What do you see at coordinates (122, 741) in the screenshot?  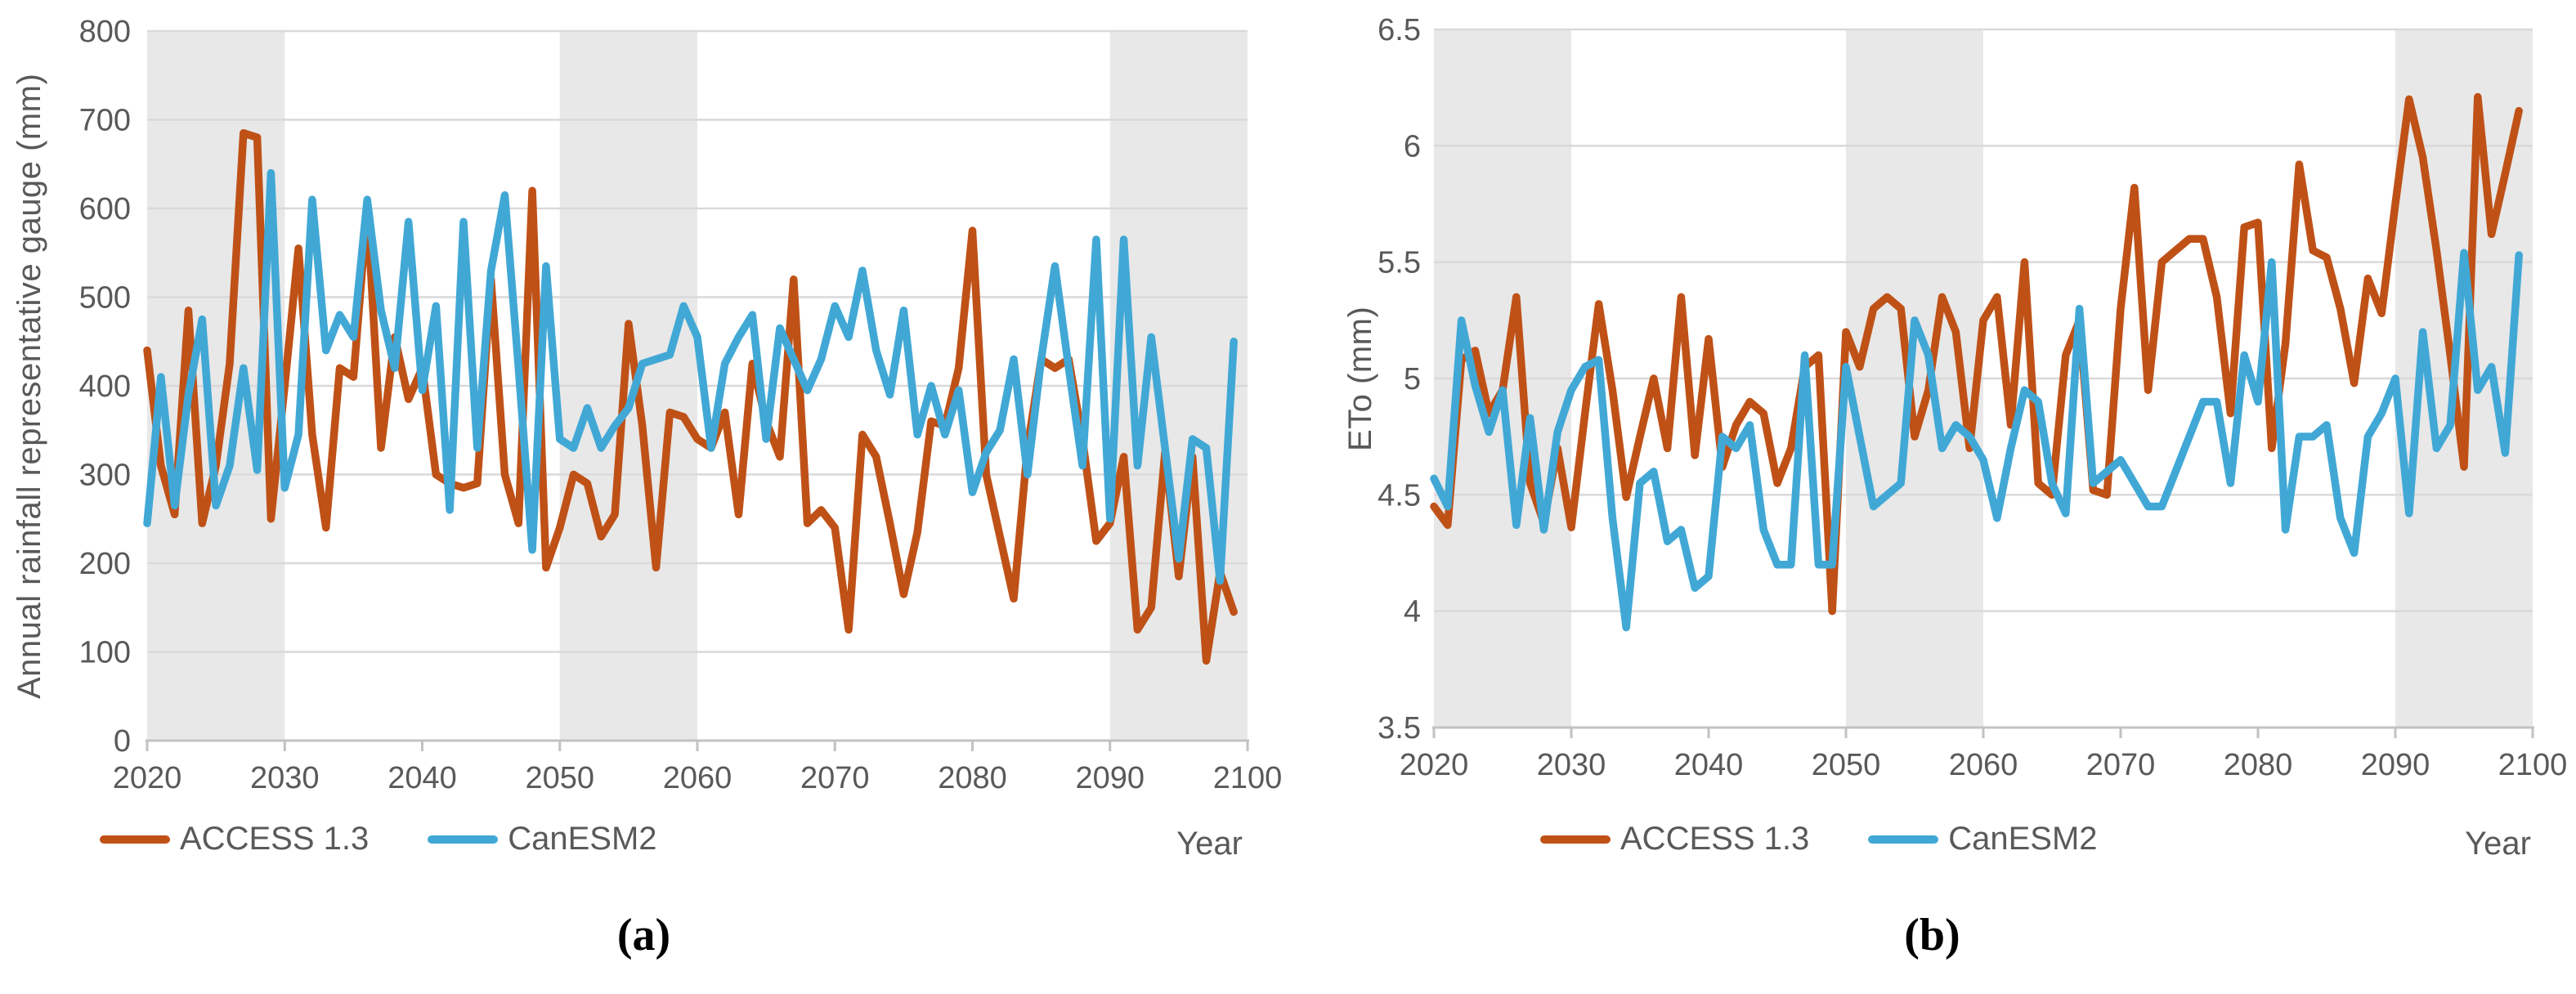 I see `y-tick-label: 0` at bounding box center [122, 741].